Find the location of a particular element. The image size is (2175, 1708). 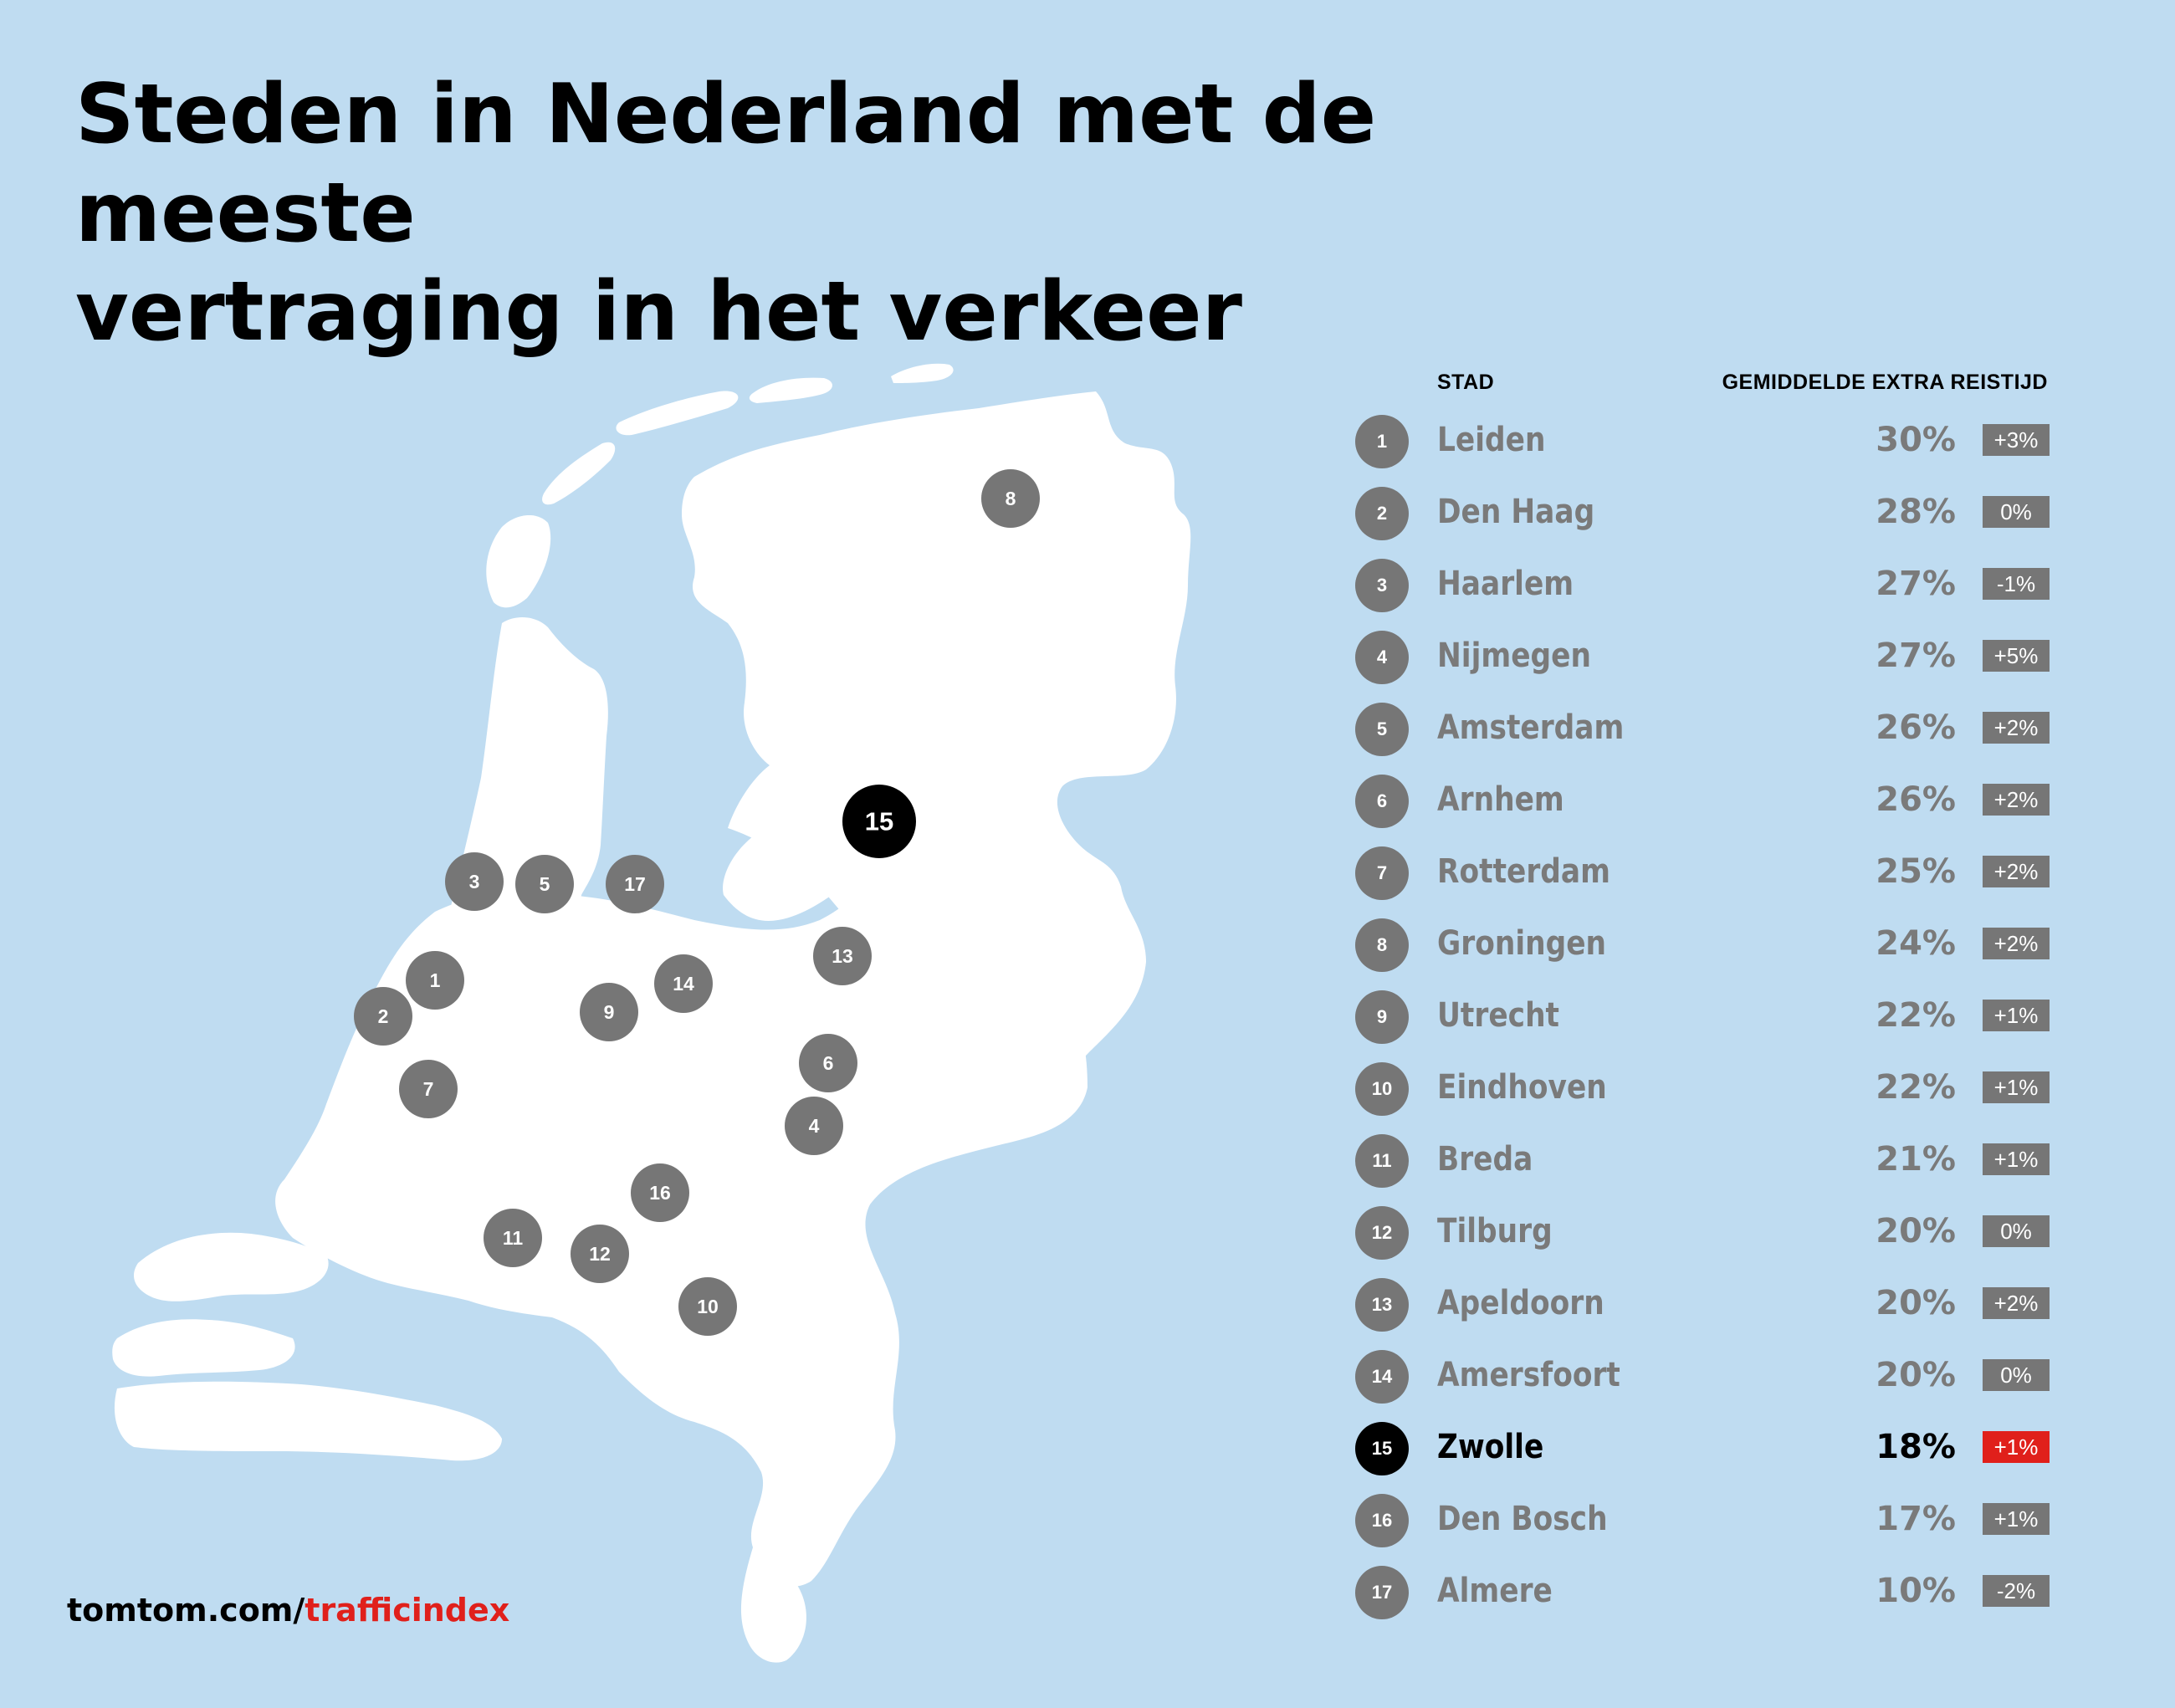

map-marker-nijmegen: 4 is located at coordinates (814, 1126).